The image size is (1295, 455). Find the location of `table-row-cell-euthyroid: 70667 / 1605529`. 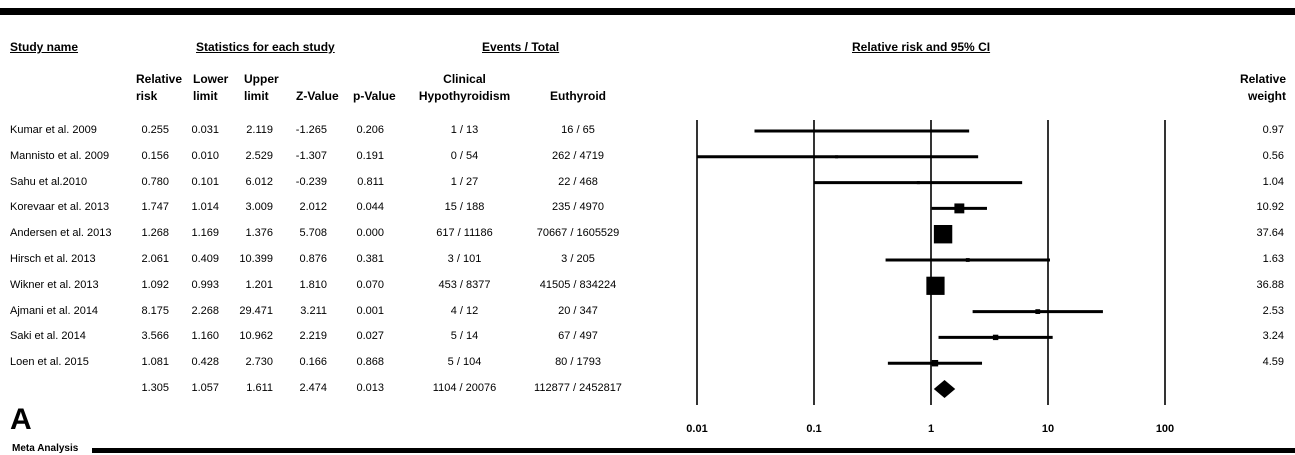

table-row-cell-euthyroid: 70667 / 1605529 is located at coordinates (578, 233).